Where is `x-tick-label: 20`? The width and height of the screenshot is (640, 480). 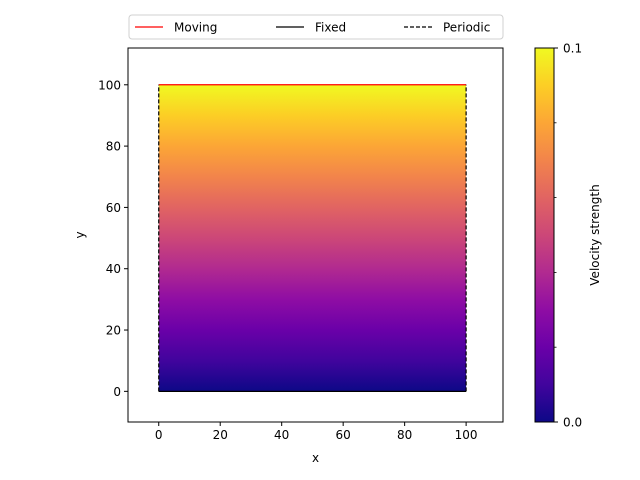
x-tick-label: 20 is located at coordinates (220, 435).